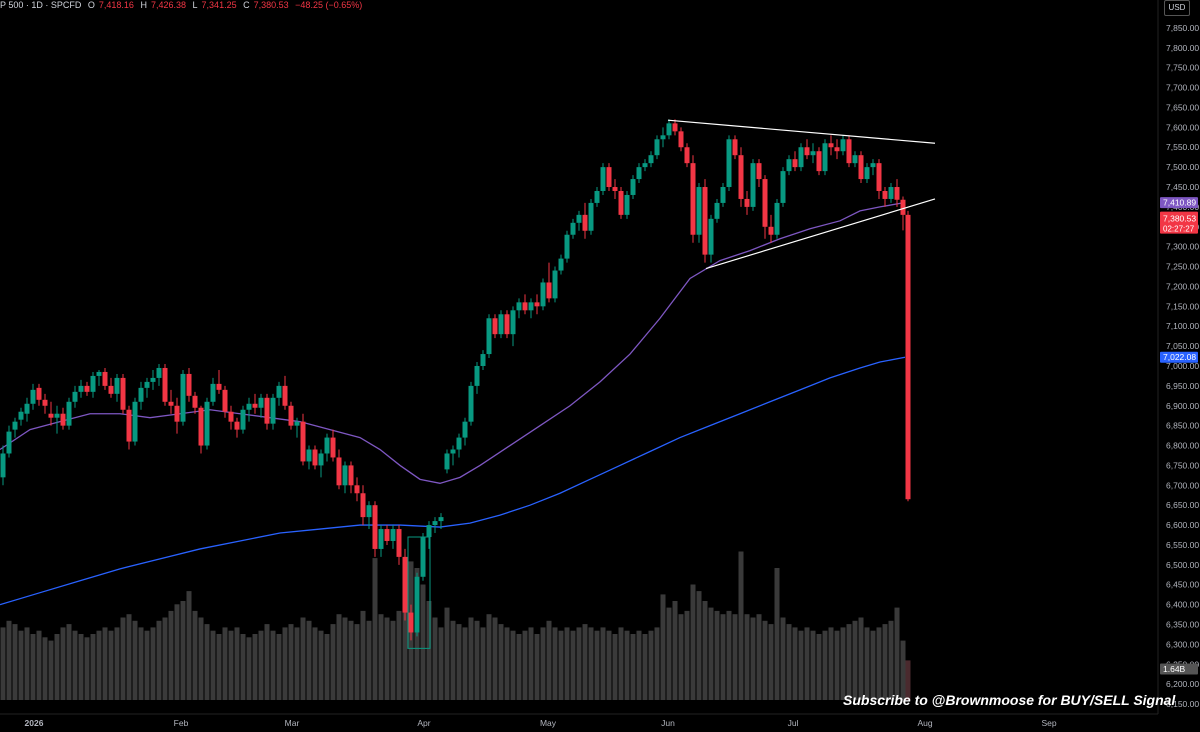 The width and height of the screenshot is (1200, 732). Describe the element at coordinates (1182, 247) in the screenshot. I see `y-tick-label: 7,300.00` at that location.